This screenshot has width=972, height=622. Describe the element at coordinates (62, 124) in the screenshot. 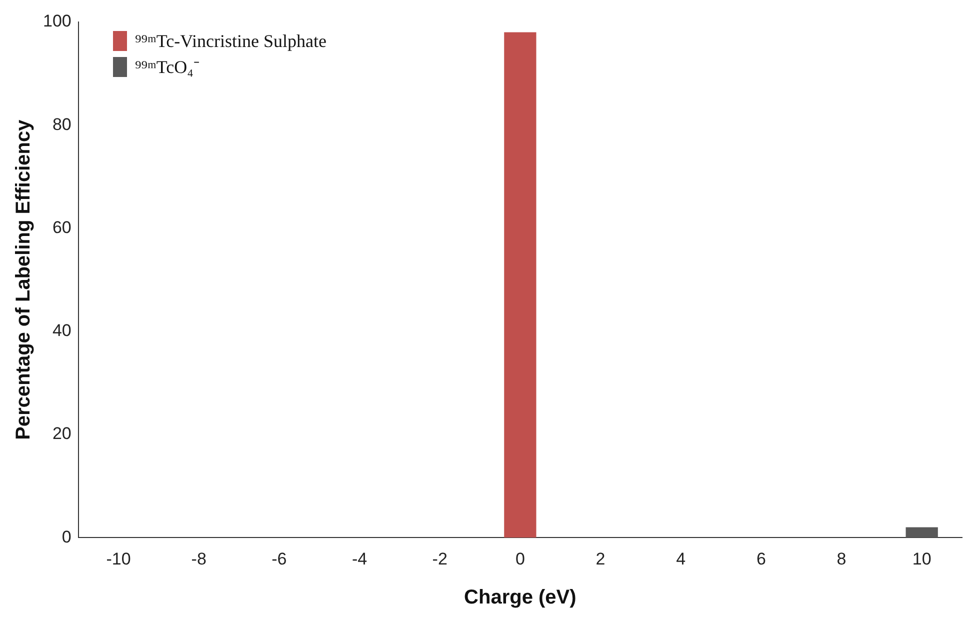

I see `y-tick-label: 80` at that location.